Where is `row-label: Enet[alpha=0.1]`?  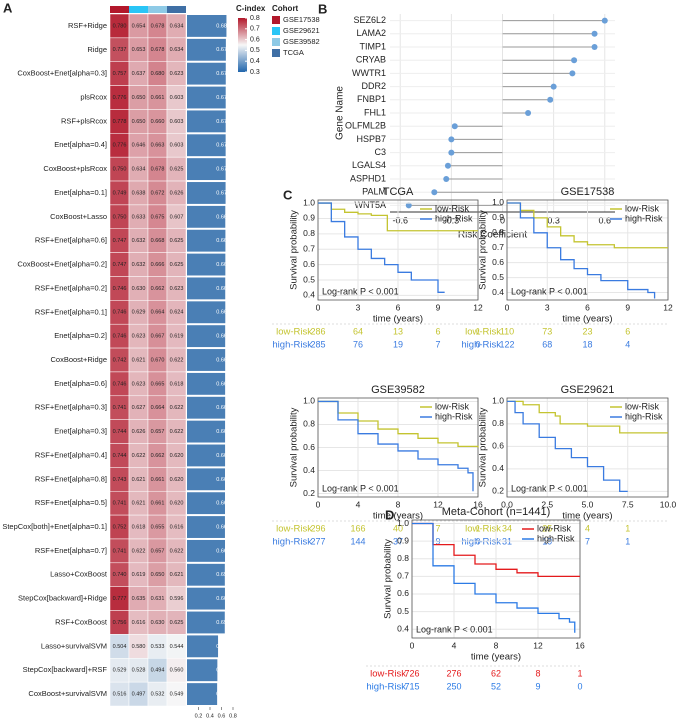 row-label: Enet[alpha=0.1] is located at coordinates (80, 192).